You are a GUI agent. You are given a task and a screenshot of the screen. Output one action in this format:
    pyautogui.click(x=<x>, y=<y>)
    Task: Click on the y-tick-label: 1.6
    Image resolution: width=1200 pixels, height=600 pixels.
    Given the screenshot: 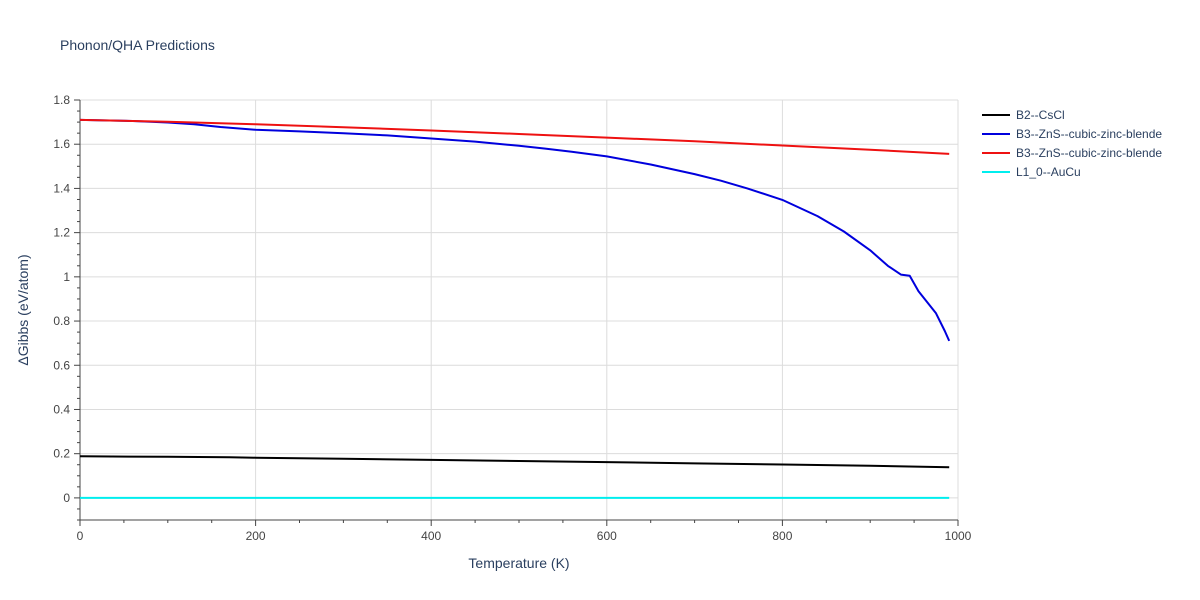 What is the action you would take?
    pyautogui.click(x=61, y=144)
    